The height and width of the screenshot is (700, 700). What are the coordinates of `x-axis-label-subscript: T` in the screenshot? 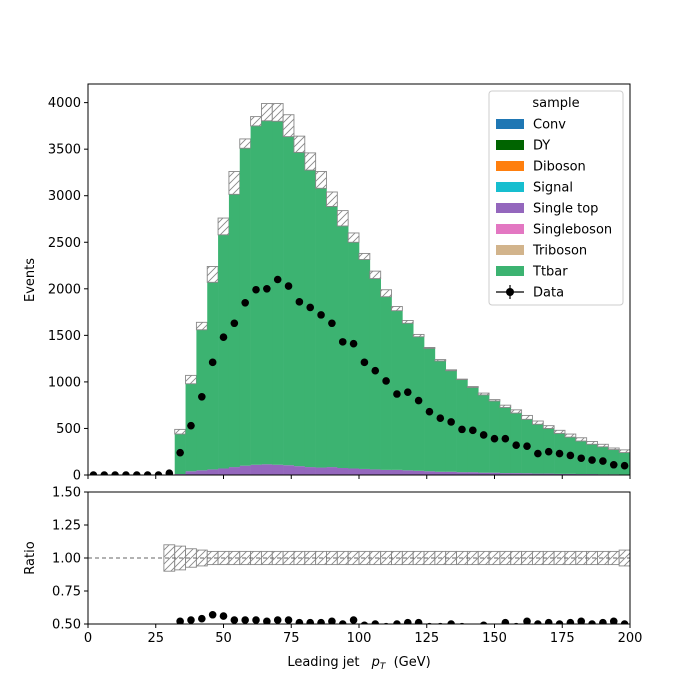 It's located at (383, 667).